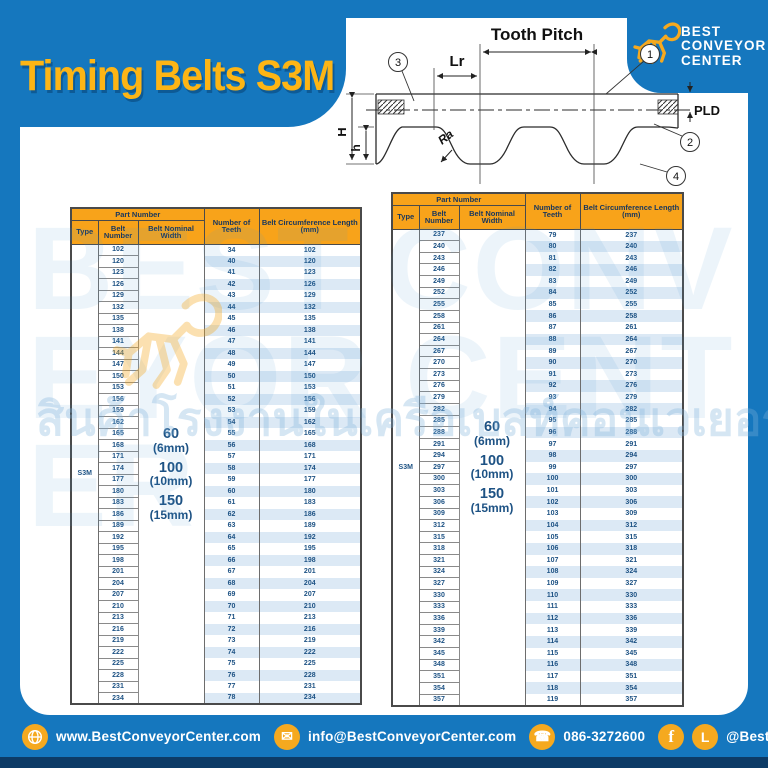 Image resolution: width=768 pixels, height=768 pixels. Describe the element at coordinates (118, 399) in the screenshot. I see `belt-number-cell: 156` at that location.